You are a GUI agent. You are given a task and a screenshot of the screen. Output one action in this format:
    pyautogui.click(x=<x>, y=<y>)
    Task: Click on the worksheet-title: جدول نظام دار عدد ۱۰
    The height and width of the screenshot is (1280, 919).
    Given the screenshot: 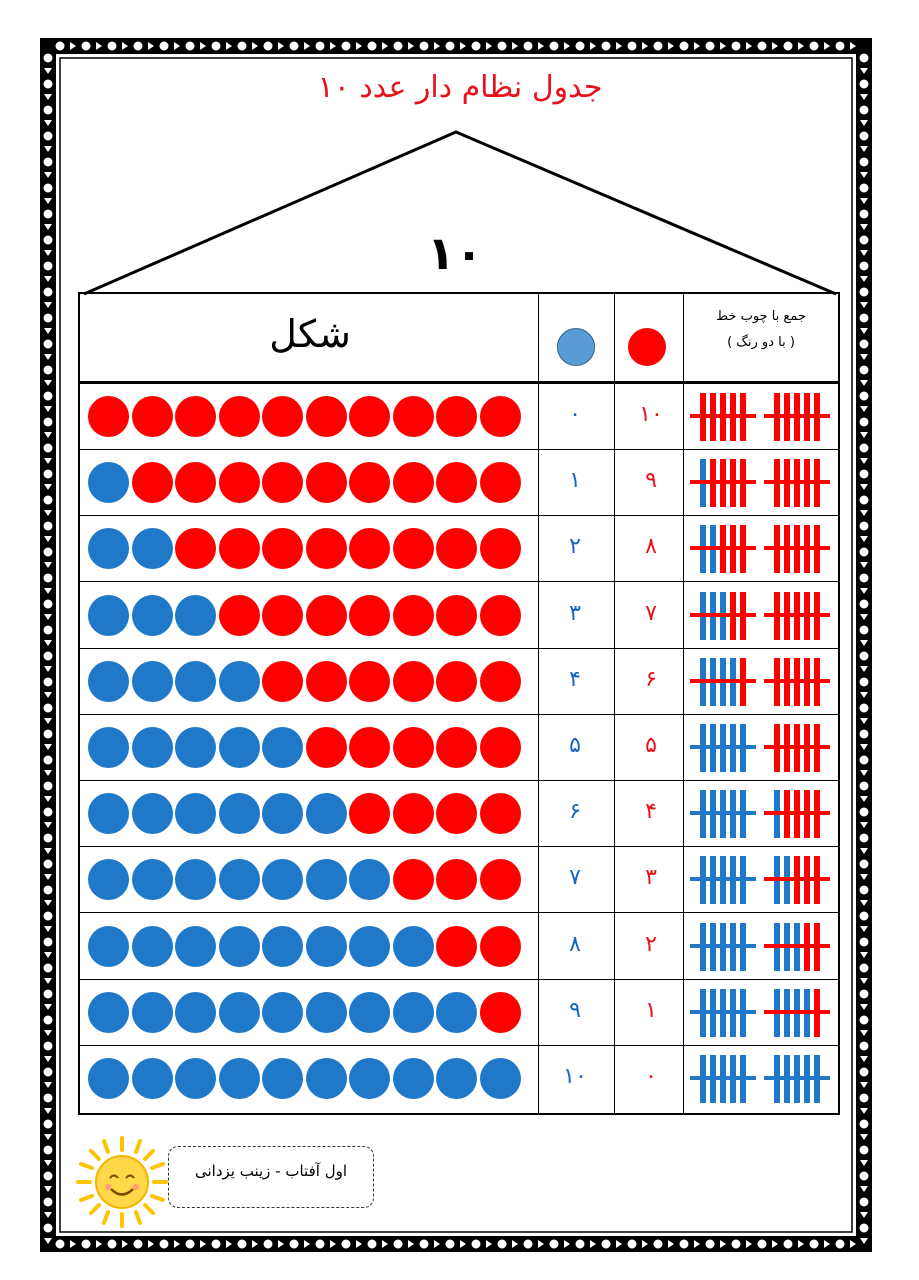 What is the action you would take?
    pyautogui.click(x=460, y=87)
    